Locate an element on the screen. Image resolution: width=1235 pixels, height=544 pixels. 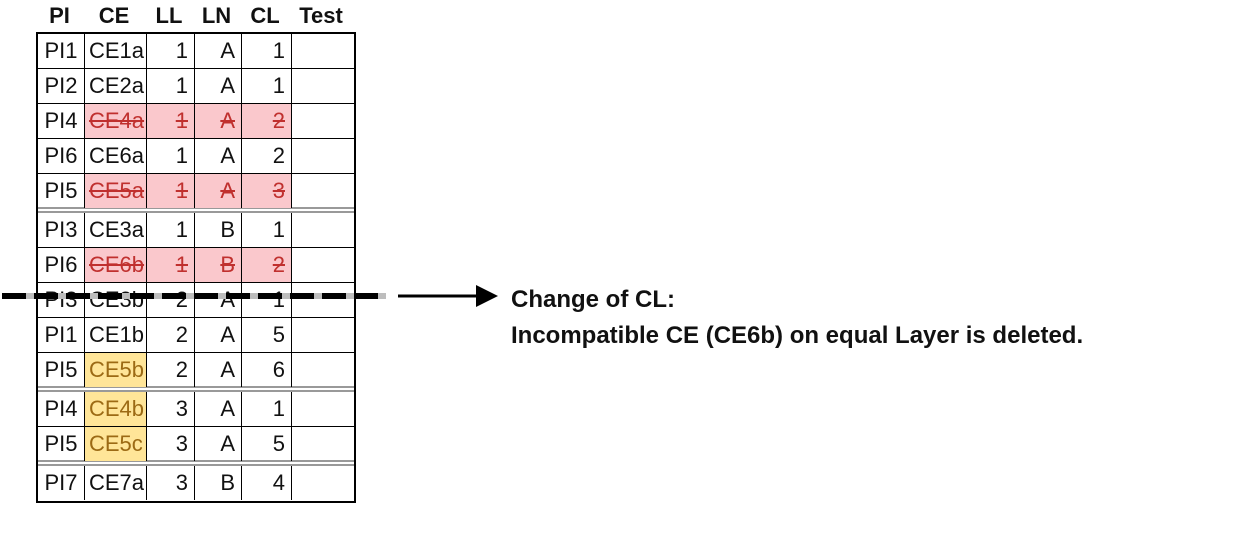
header-ln: LN is located at coordinates (216, 15).